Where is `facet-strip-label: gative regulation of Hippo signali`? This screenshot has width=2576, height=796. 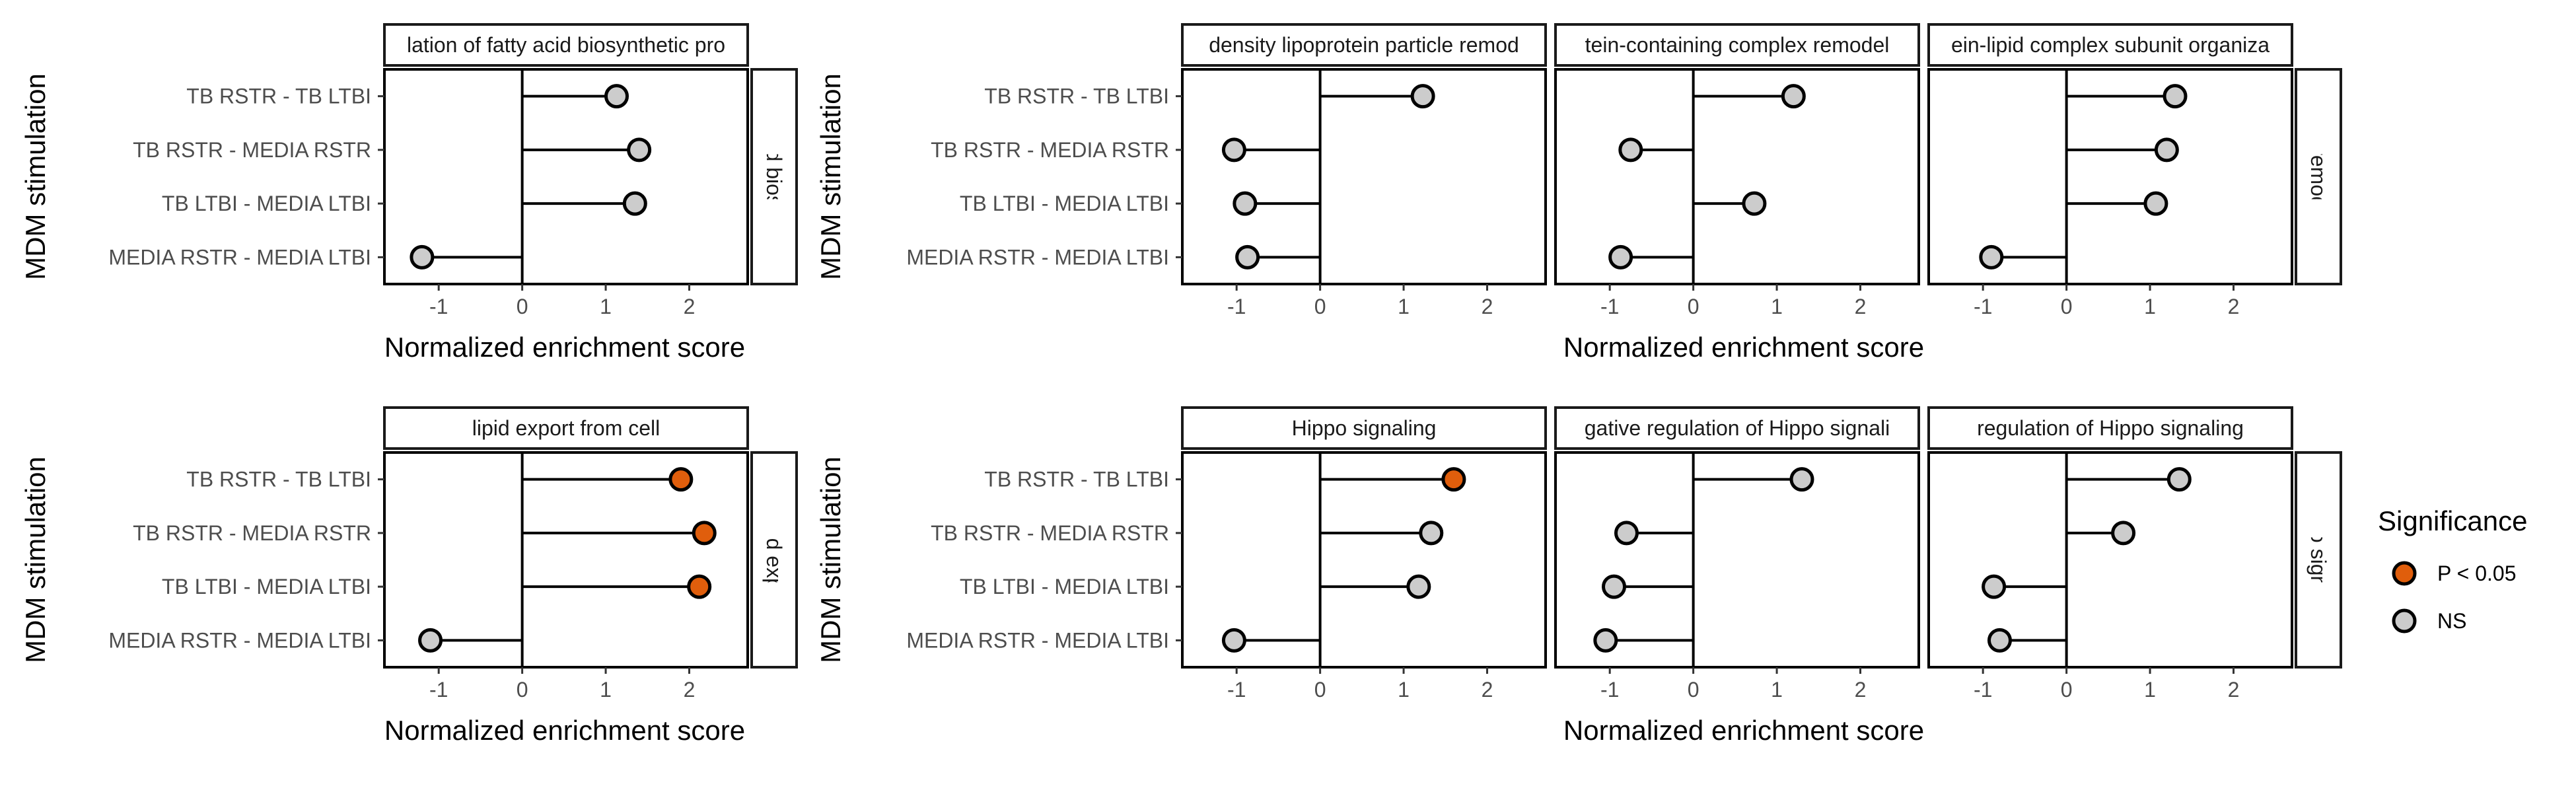
facet-strip-label: gative regulation of Hippo signali is located at coordinates (1737, 428).